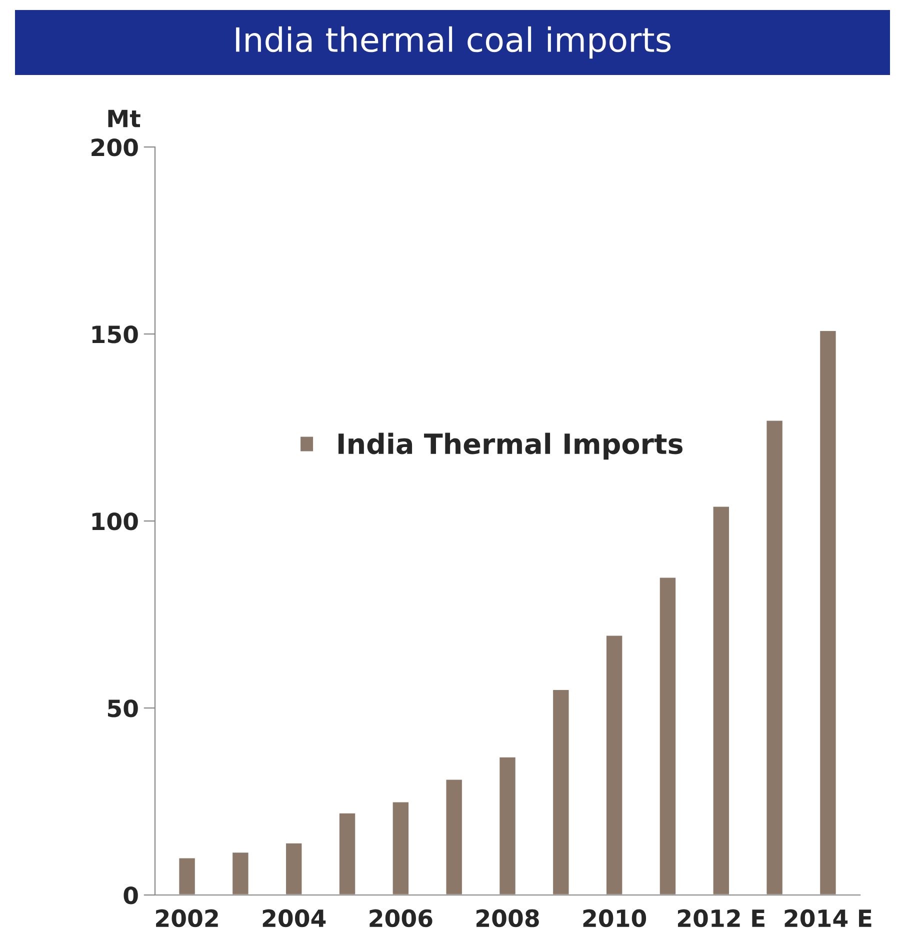  What do you see at coordinates (828, 918) in the screenshot?
I see `x-tick-label: 2014 E` at bounding box center [828, 918].